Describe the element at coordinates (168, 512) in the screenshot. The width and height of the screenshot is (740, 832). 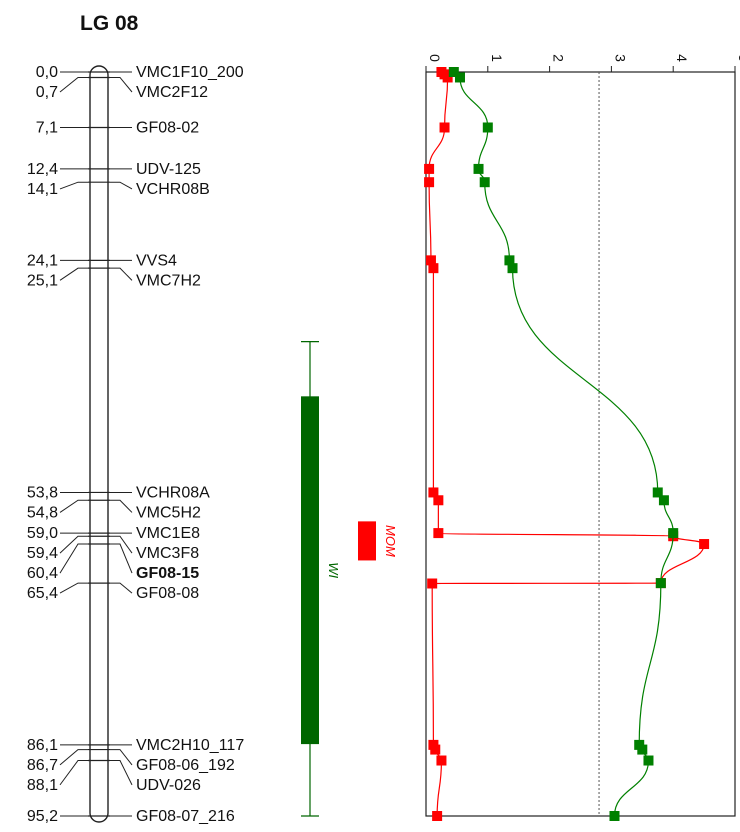
I see `marker-name-label: VMC5H2` at that location.